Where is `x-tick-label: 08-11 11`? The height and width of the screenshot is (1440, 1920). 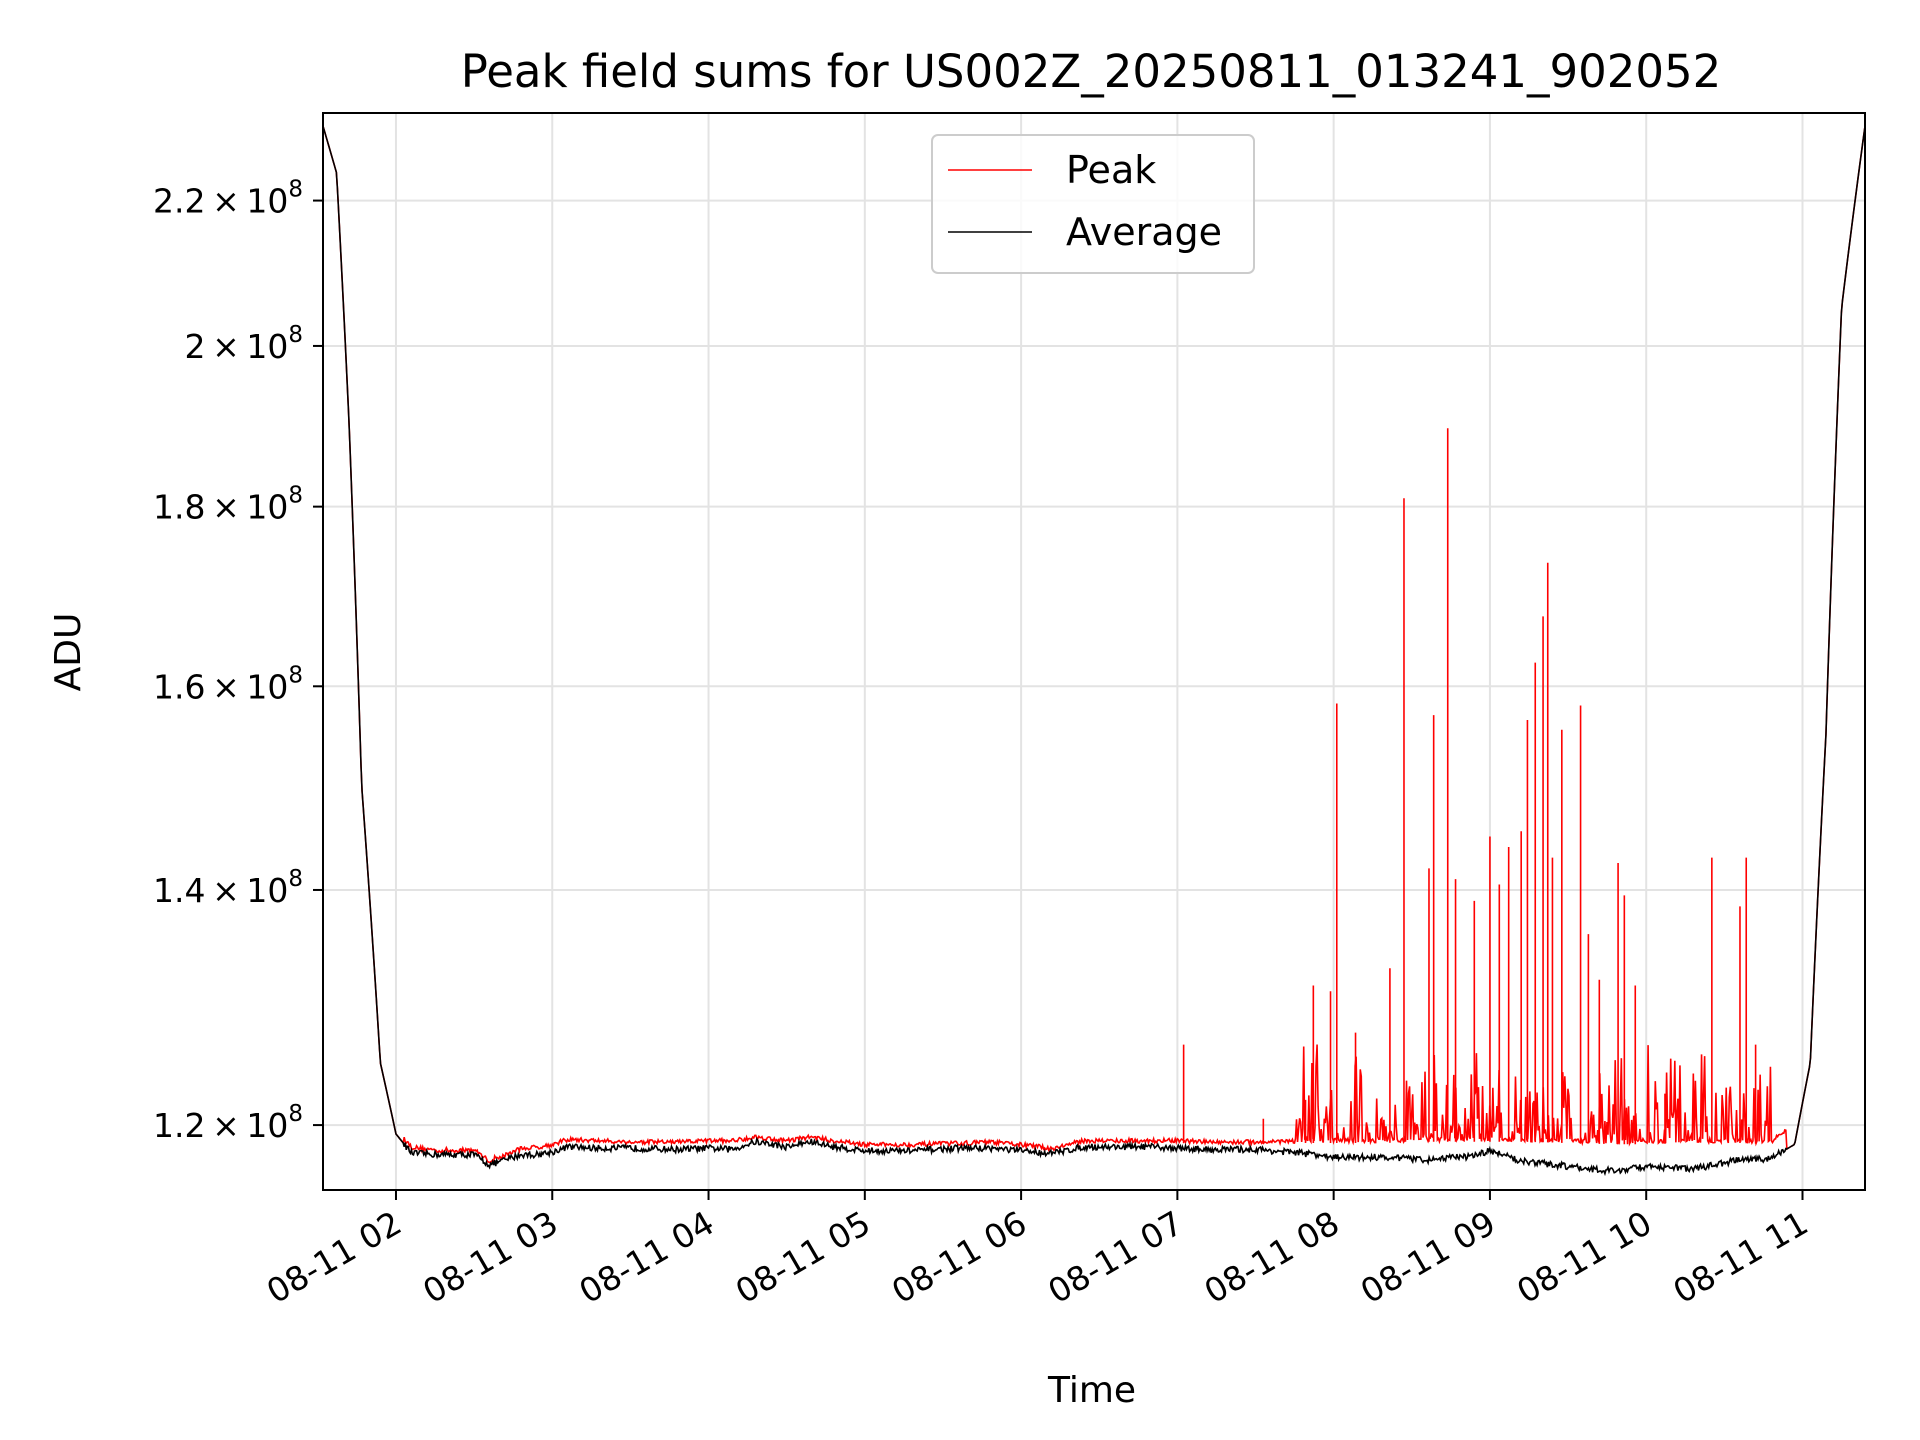 x-tick-label: 08-11 11 is located at coordinates (1740, 1257).